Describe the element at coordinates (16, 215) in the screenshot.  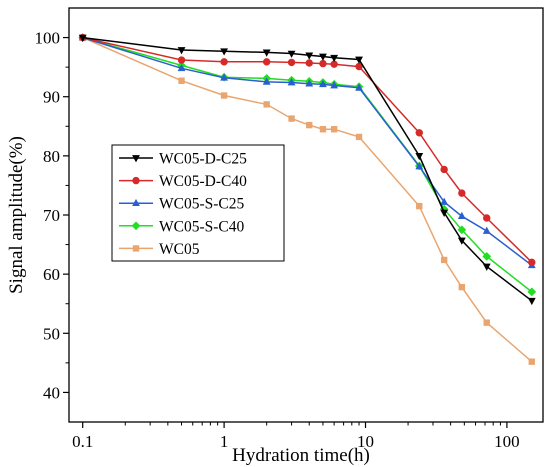
I see `y-axis-label: Signal amplitude(%)` at that location.